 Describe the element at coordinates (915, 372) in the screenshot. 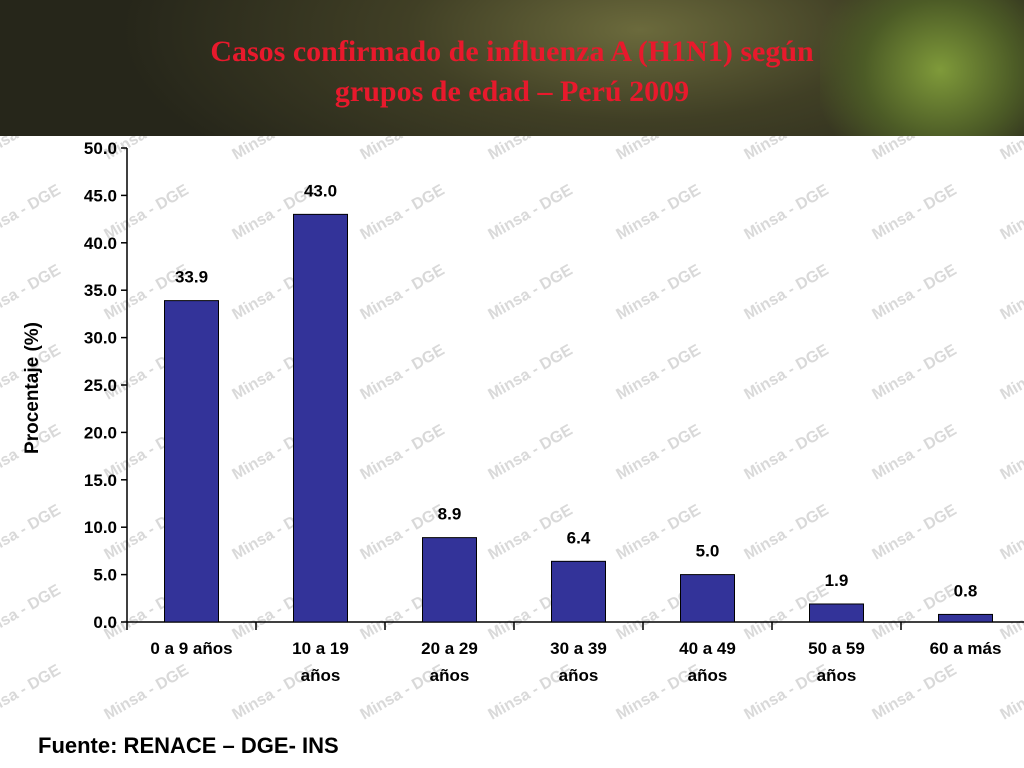

I see `watermark-34: Minsa - DGE` at that location.